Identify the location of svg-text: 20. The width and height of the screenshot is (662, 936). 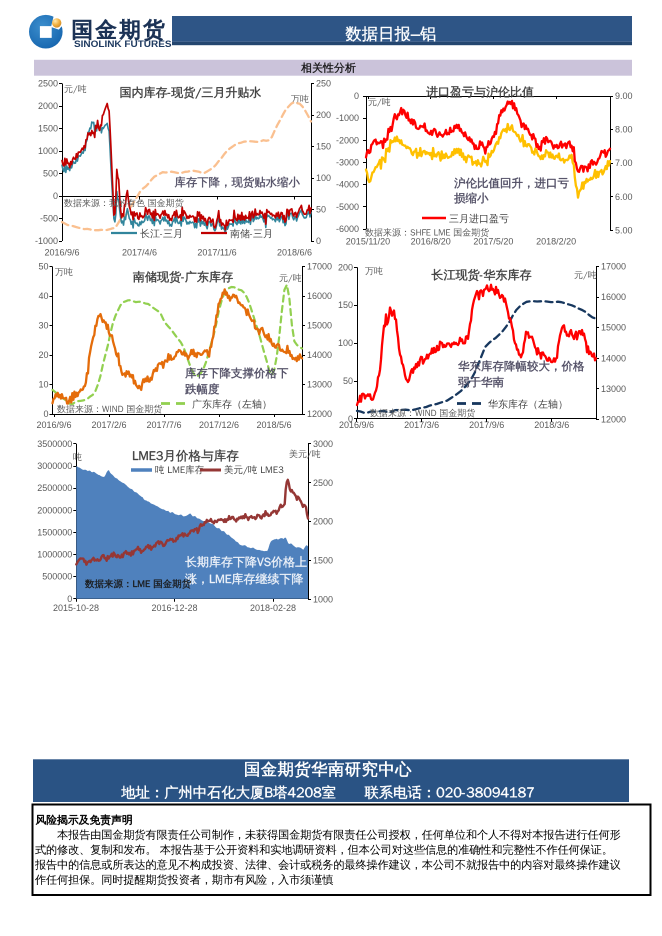
(43, 355).